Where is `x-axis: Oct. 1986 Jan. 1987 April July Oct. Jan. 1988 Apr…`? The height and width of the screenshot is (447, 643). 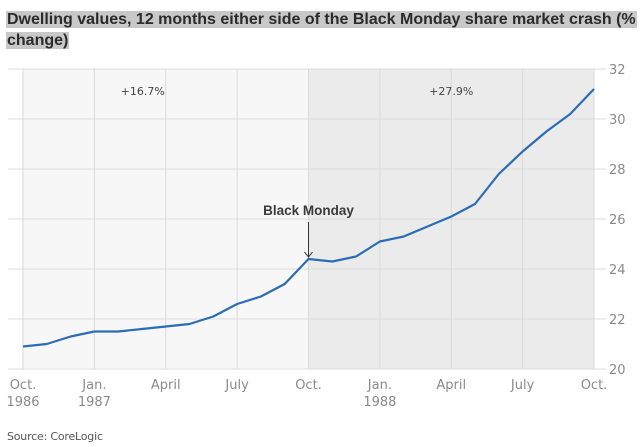 x-axis: Oct. 1986 Jan. 1987 April July Oct. Jan. 1988 Apr… is located at coordinates (306, 394).